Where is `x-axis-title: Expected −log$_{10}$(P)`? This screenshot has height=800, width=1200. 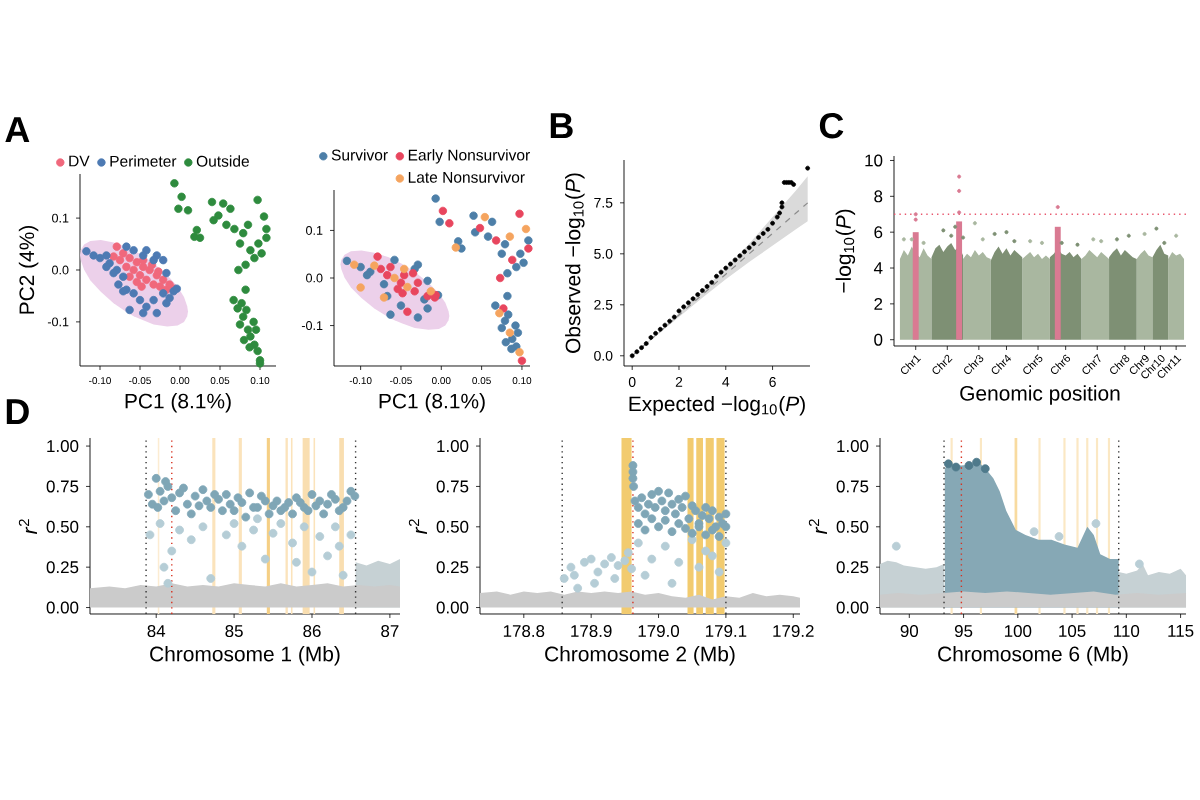
x-axis-title: Expected −log$_{10}$(P) is located at coordinates (717, 405).